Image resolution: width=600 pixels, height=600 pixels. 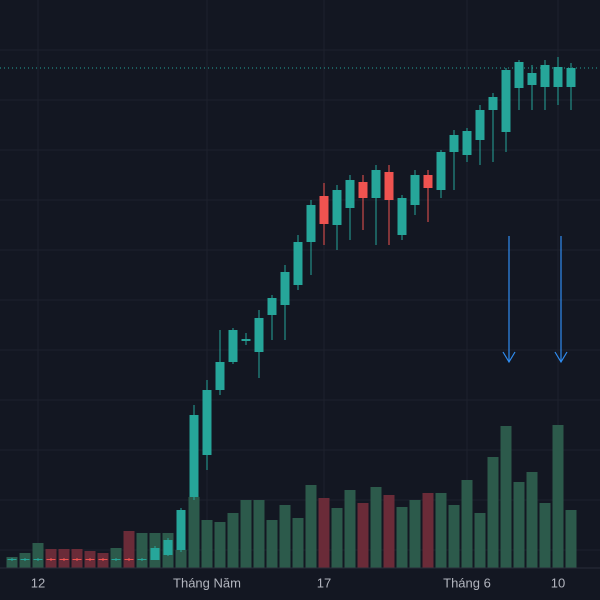 What do you see at coordinates (38, 582) in the screenshot?
I see `x-tick-label: 12` at bounding box center [38, 582].